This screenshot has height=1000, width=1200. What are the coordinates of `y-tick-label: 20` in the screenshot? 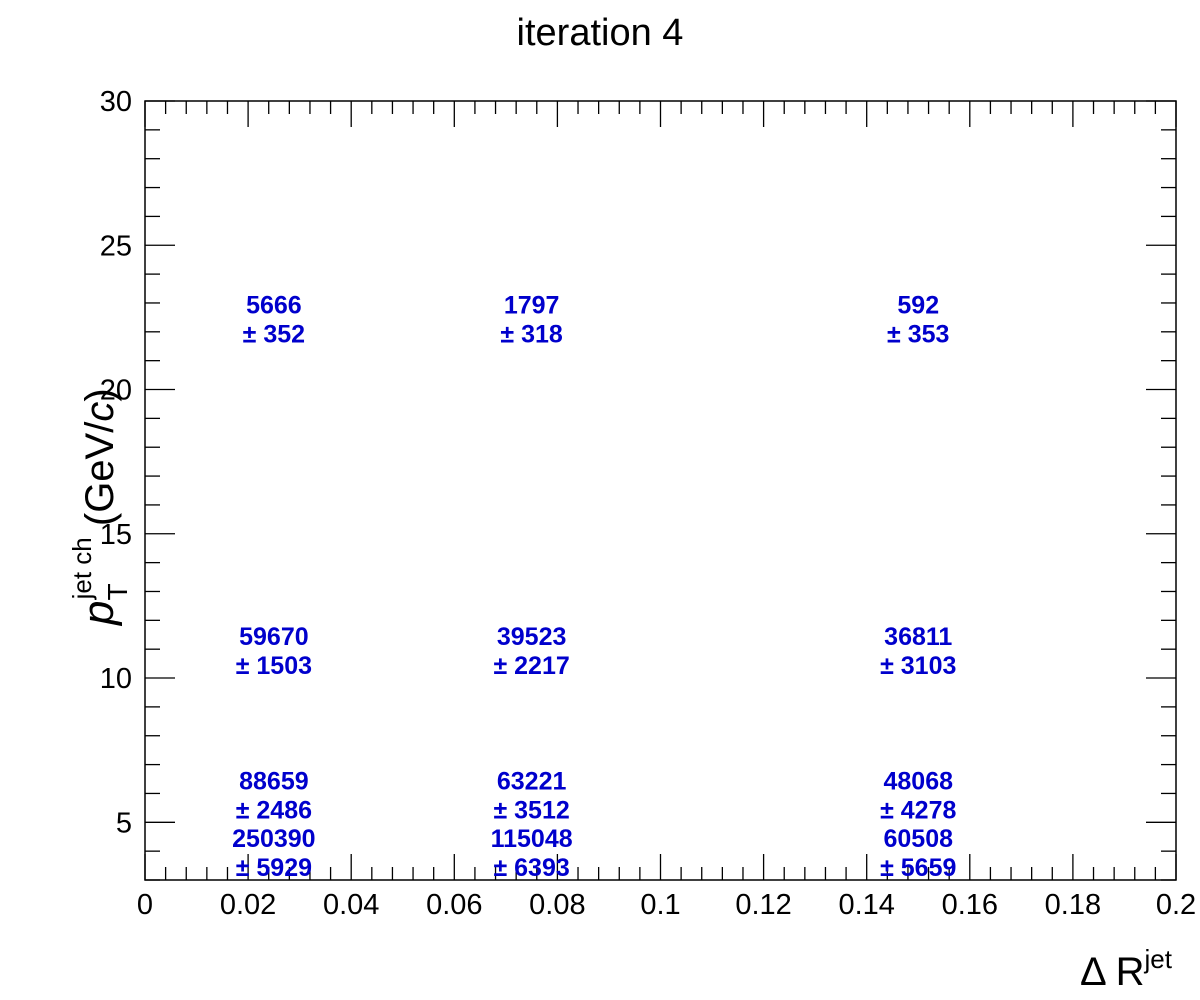 It's located at (116, 391).